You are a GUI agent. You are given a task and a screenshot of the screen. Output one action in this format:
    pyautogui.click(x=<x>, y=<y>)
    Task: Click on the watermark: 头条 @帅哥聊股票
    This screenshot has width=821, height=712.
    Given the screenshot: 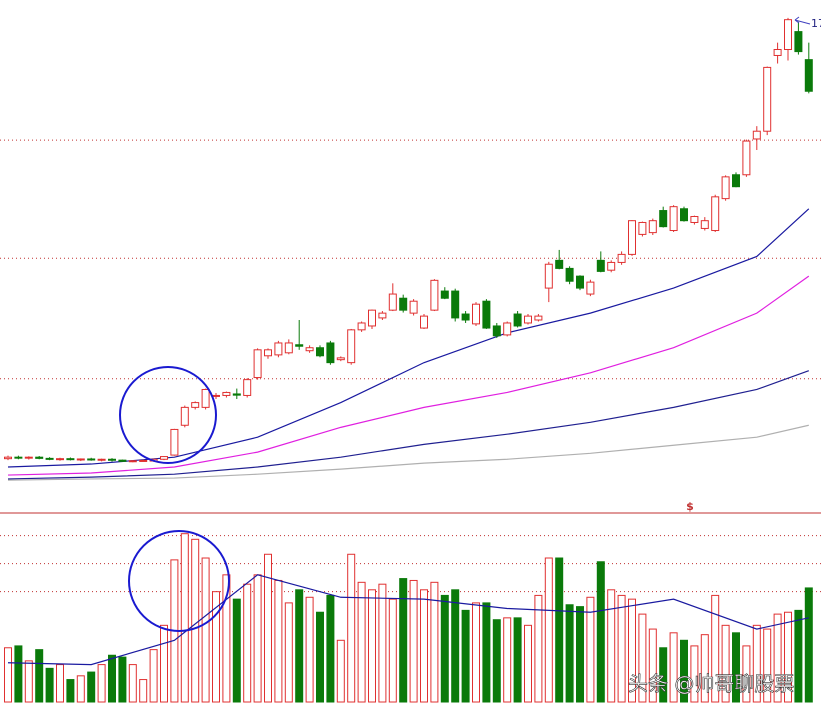 What is the action you would take?
    pyautogui.click(x=711, y=684)
    